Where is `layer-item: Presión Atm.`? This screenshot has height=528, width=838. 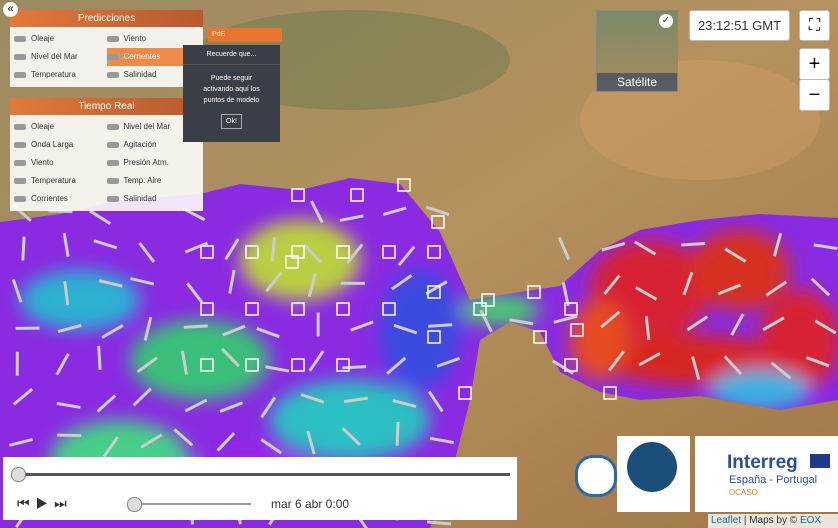
layer-item: Presión Atm. is located at coordinates (153, 163).